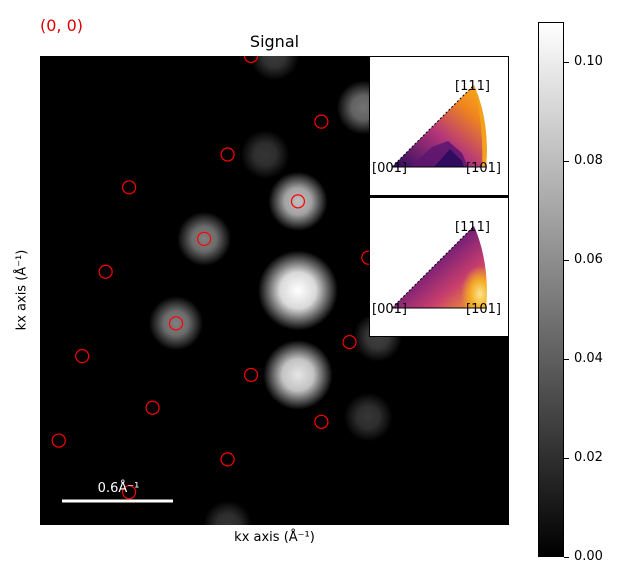 The width and height of the screenshot is (640, 581). Describe the element at coordinates (472, 86) in the screenshot. I see `ipf-top-label-111: [111]` at that location.